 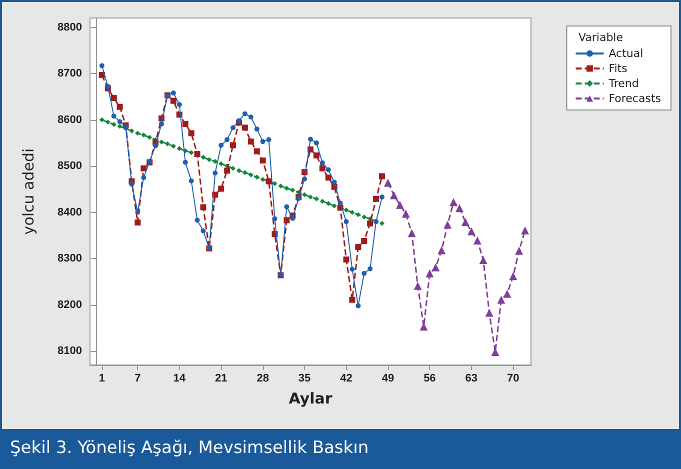 I want to click on y-tick-label: 8500, so click(x=70, y=166).